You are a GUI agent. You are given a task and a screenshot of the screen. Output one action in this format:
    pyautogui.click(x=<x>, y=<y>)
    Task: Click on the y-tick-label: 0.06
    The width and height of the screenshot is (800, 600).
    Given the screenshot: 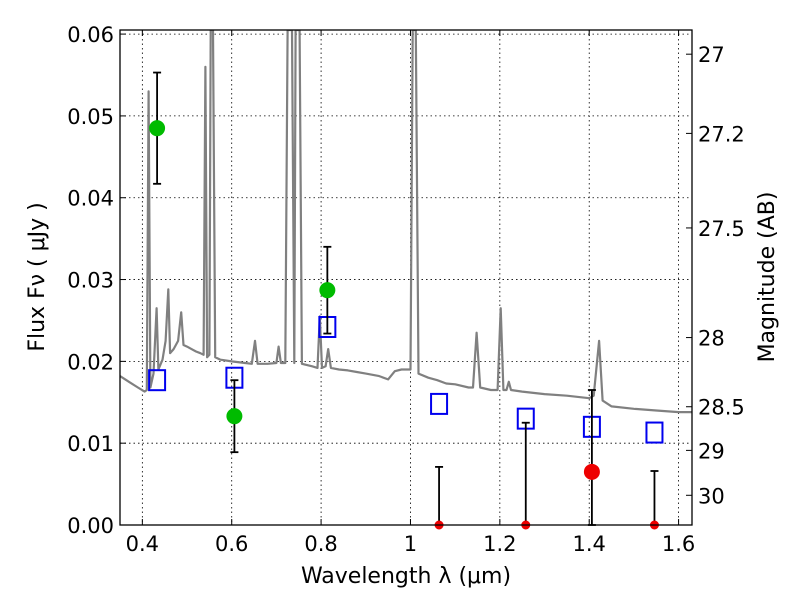 What is the action you would take?
    pyautogui.click(x=90, y=35)
    